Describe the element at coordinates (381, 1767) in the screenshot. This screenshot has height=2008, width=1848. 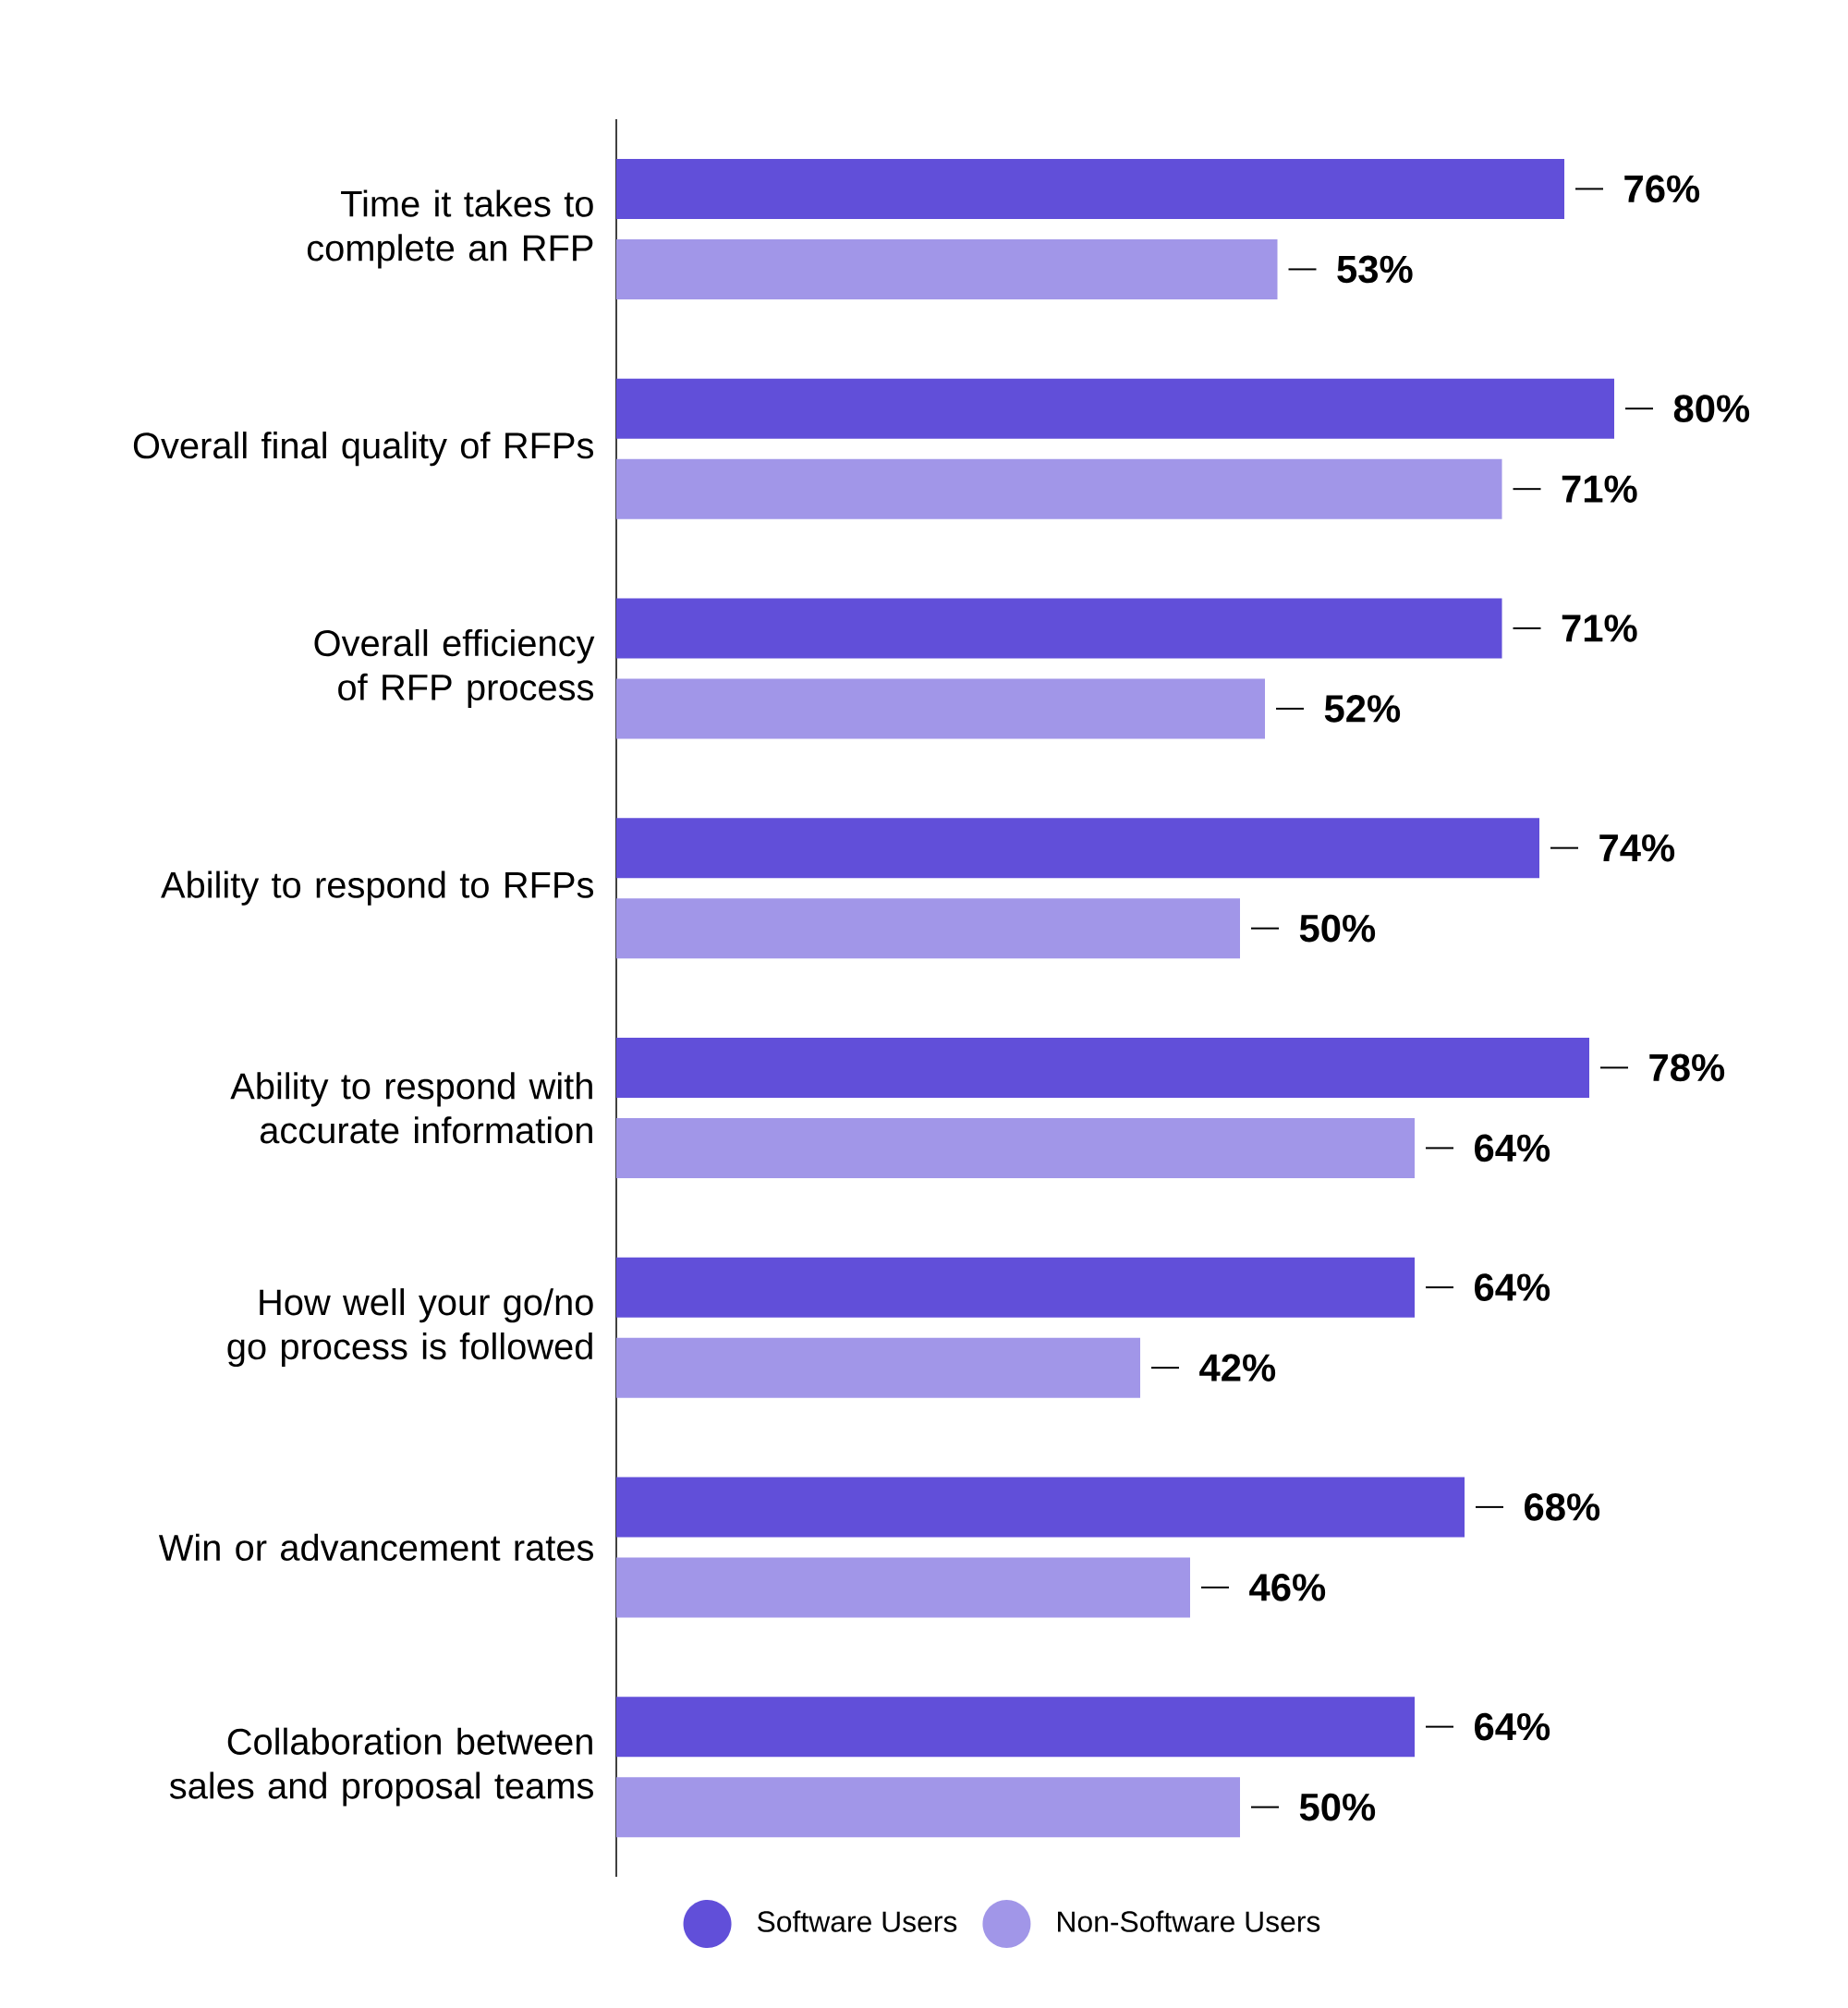
I see `y-tick-label: Collaboration between sales and proposal teams` at that location.